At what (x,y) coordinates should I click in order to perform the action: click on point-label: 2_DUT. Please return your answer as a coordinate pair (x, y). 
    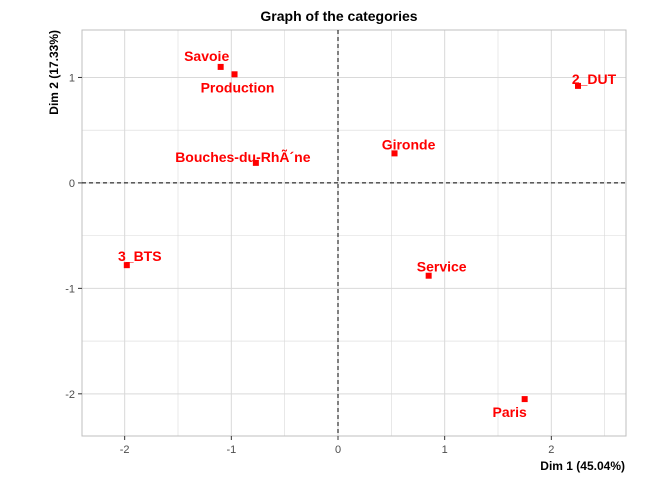
    Looking at the image, I should click on (594, 79).